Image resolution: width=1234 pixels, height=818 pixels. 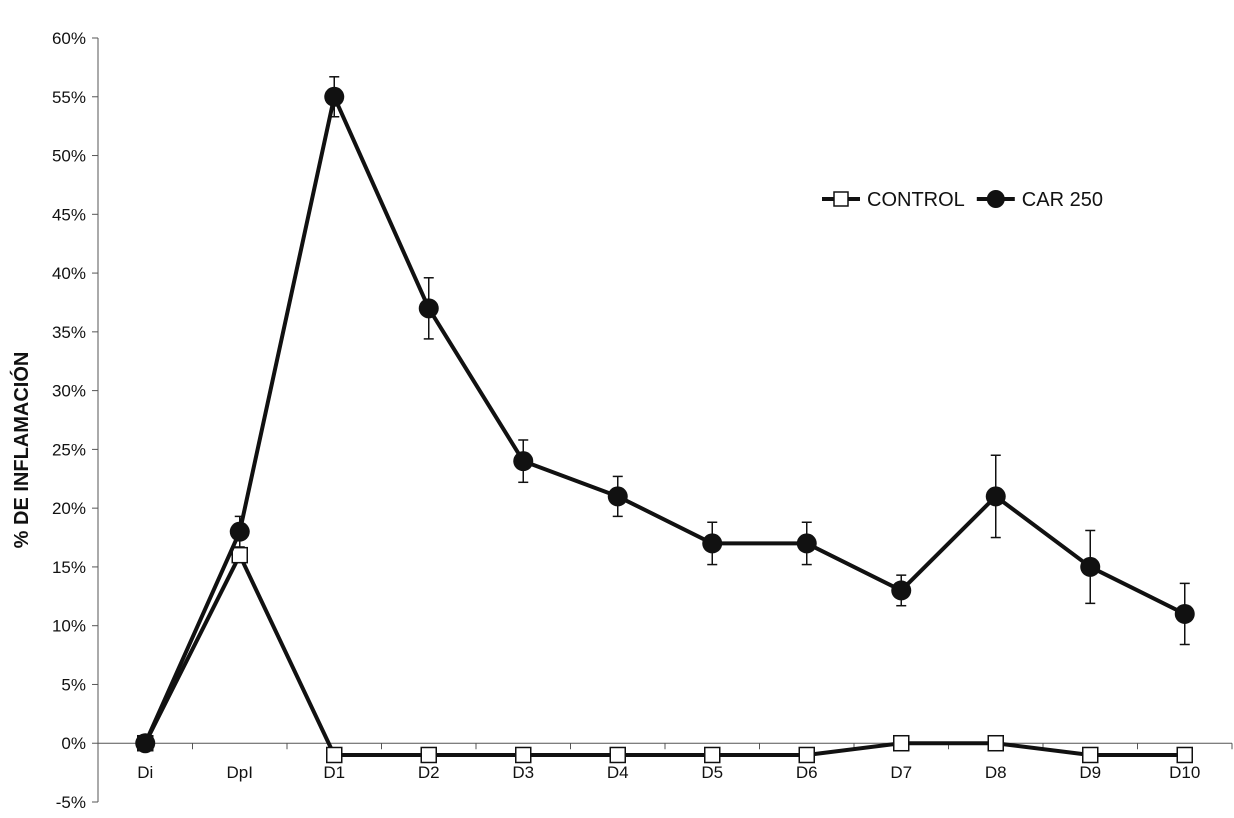 I want to click on legend-item: CAR 250, so click(x=1039, y=200).